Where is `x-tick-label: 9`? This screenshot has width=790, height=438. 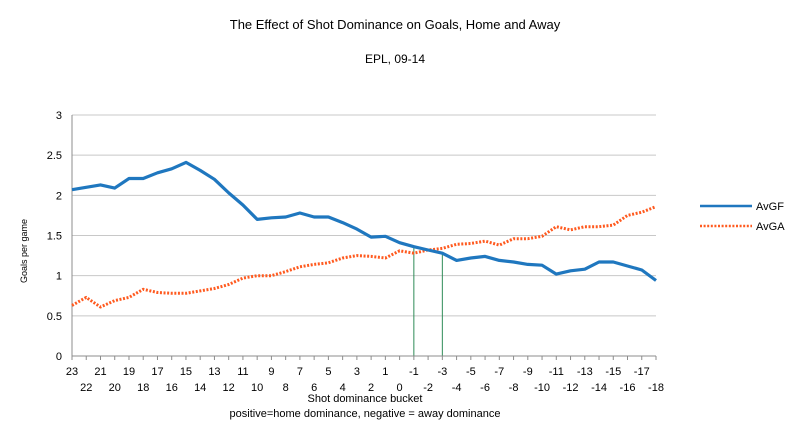 x-tick-label: 9 is located at coordinates (271, 372).